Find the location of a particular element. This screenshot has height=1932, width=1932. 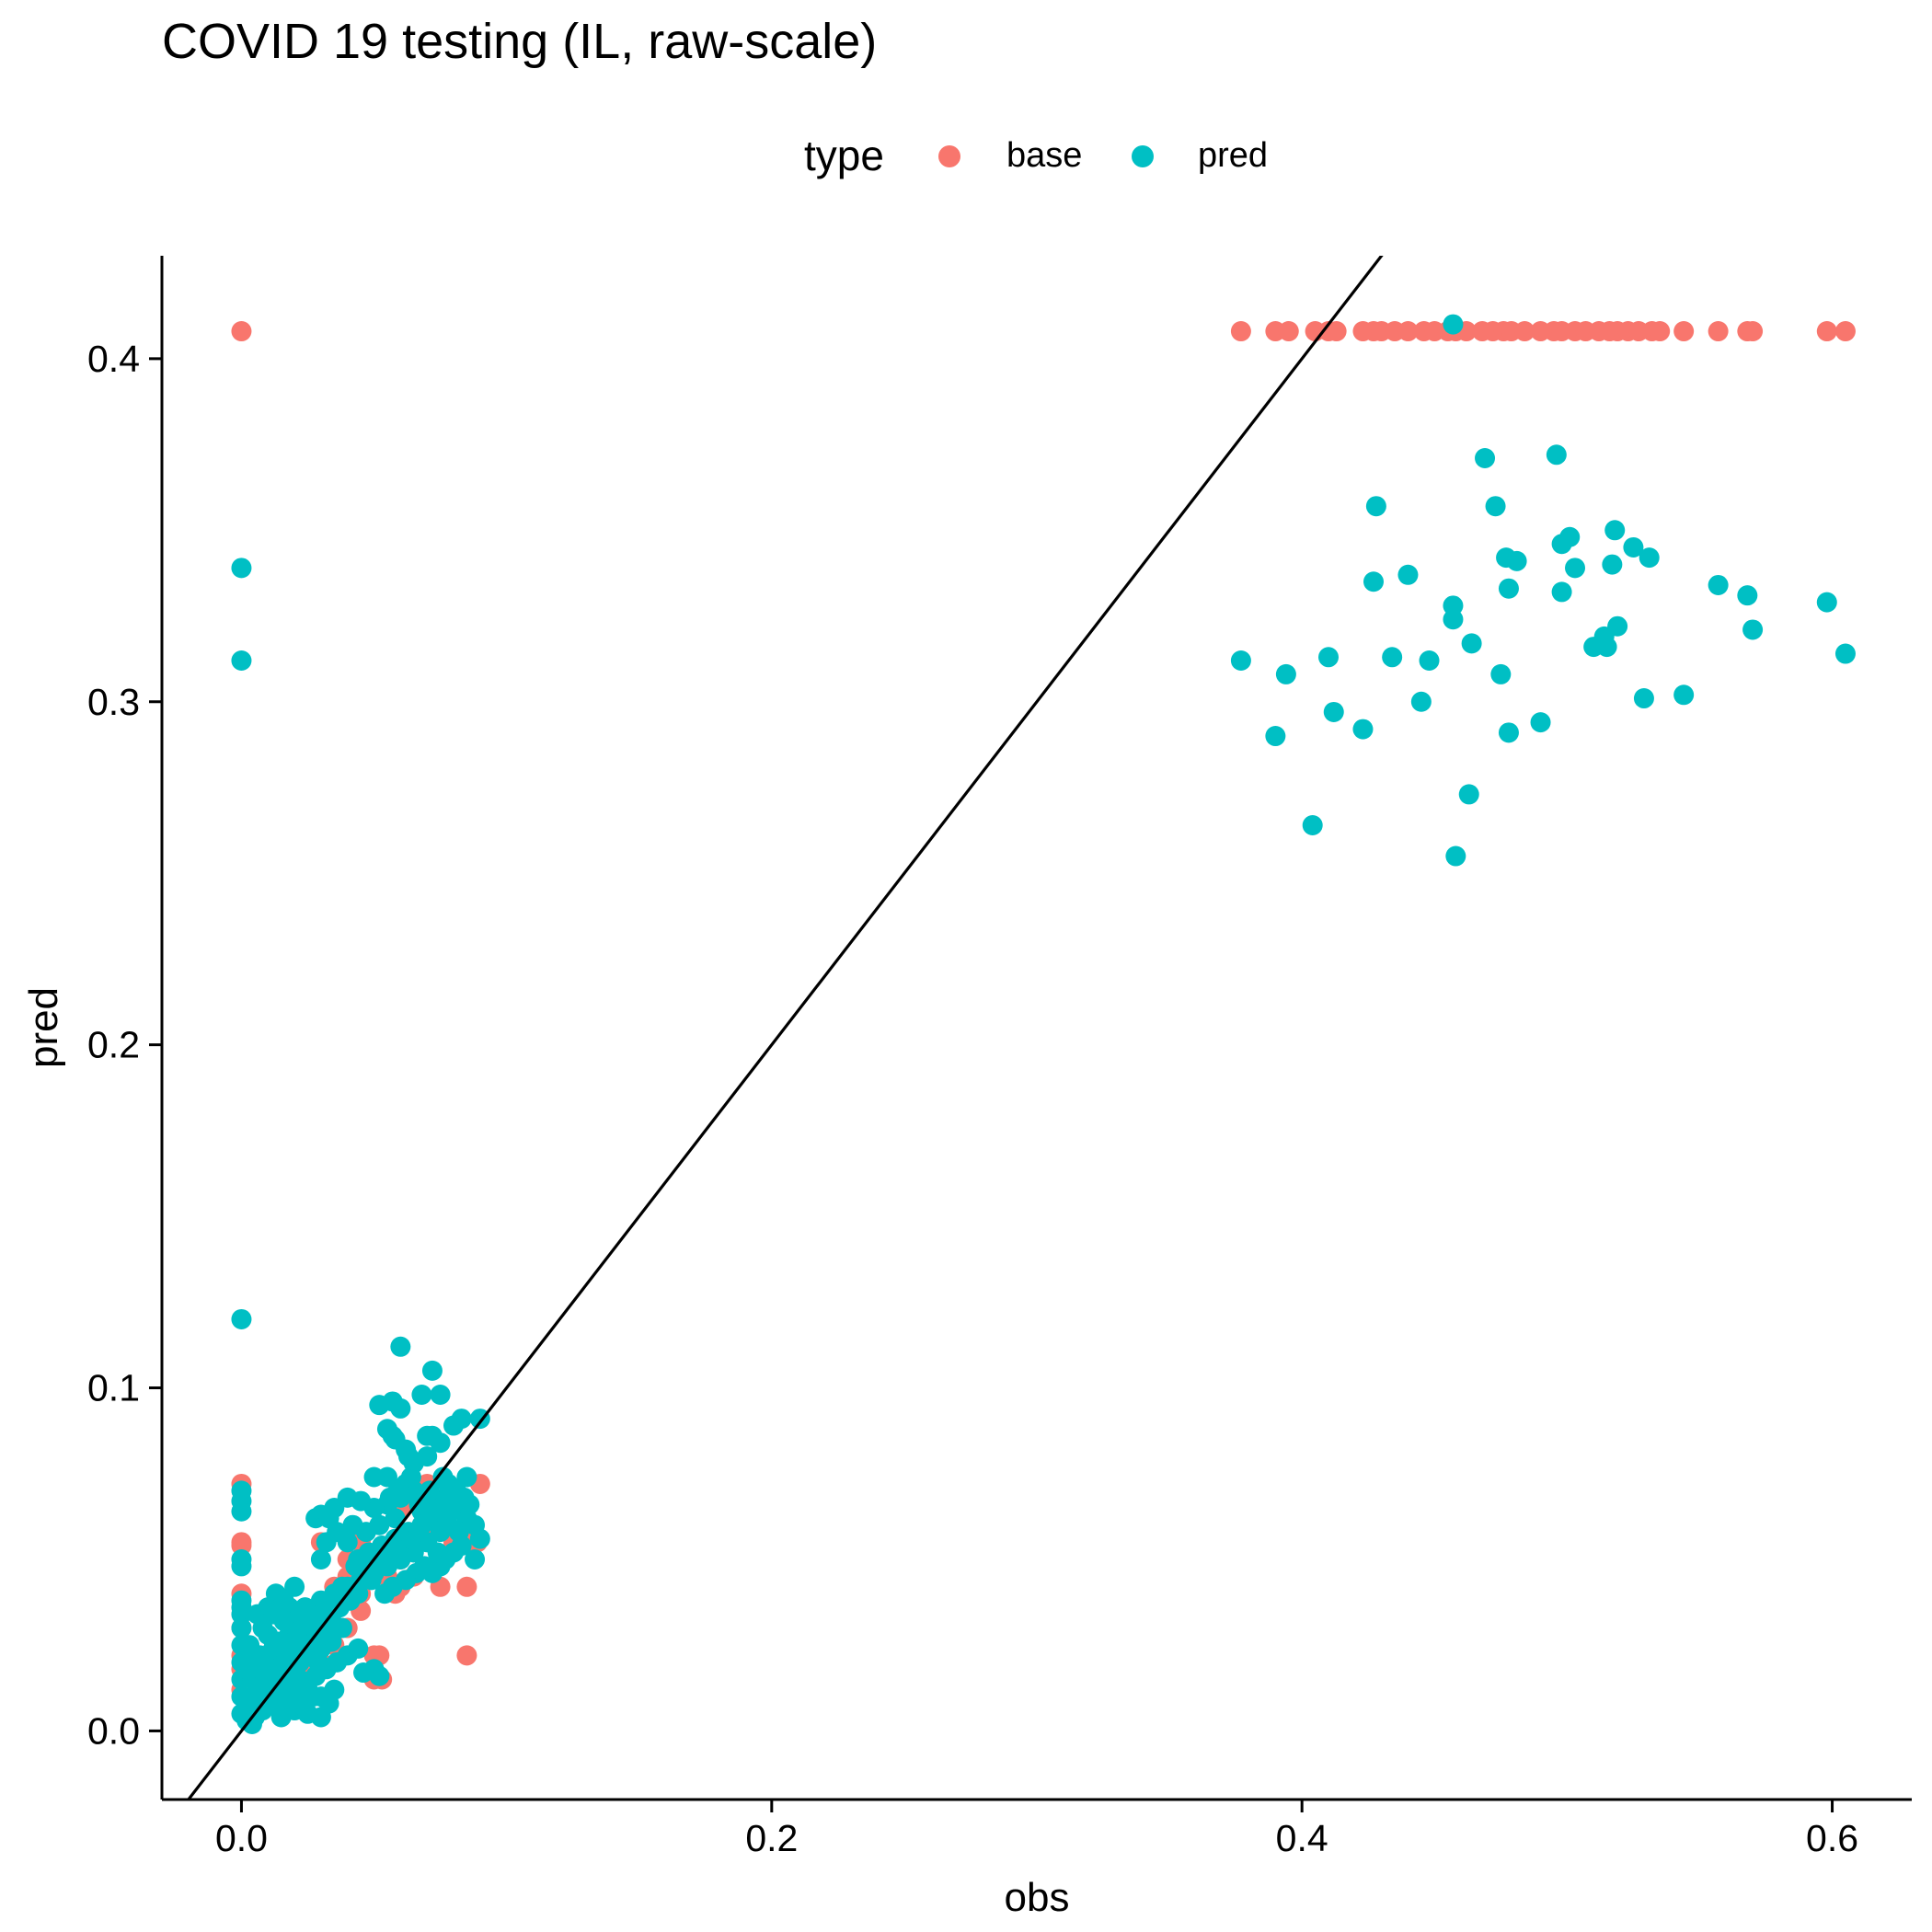

x-tick-label: 0.6 is located at coordinates (1832, 1838).